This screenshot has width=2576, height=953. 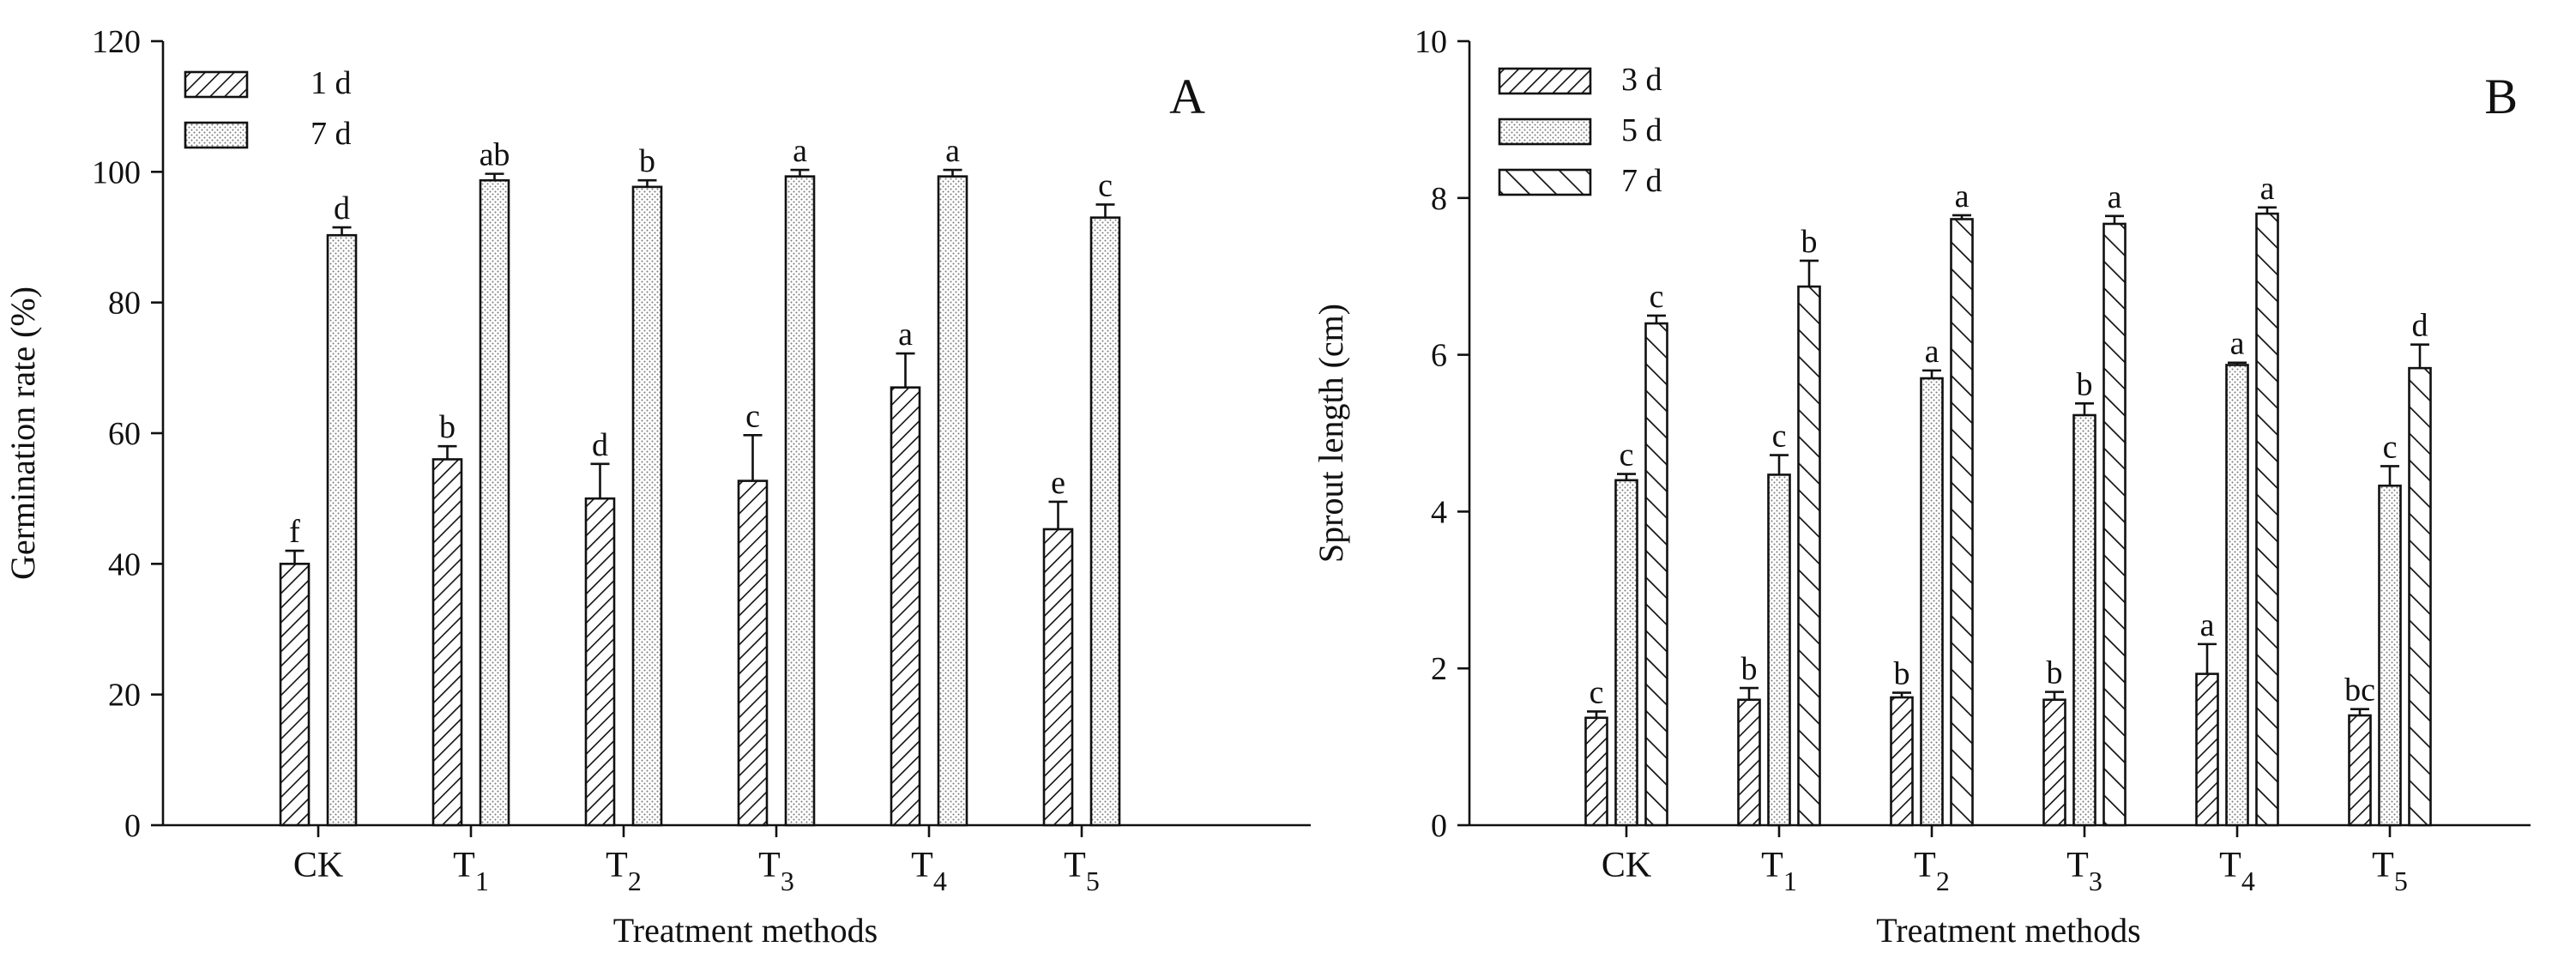 I want to click on legend-label: 1 d, so click(x=331, y=83).